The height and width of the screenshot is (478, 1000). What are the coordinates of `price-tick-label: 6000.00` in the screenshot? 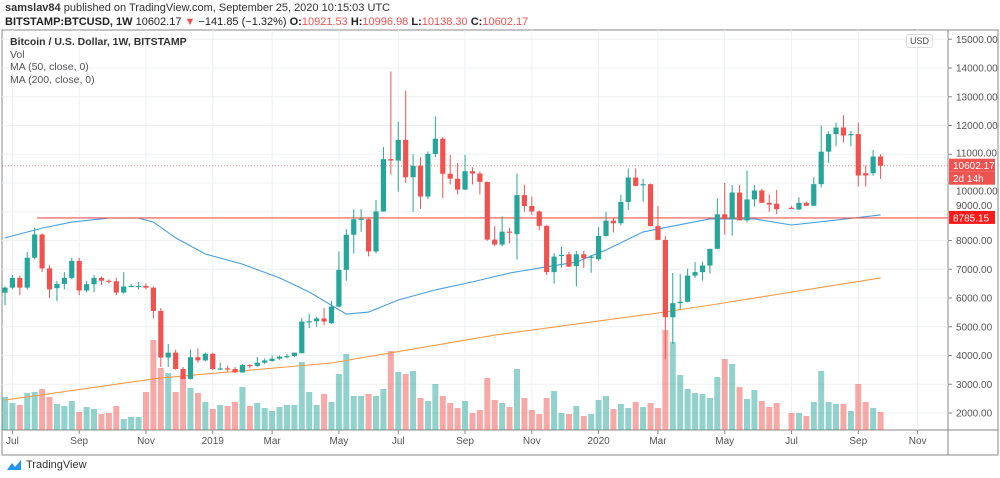 It's located at (974, 299).